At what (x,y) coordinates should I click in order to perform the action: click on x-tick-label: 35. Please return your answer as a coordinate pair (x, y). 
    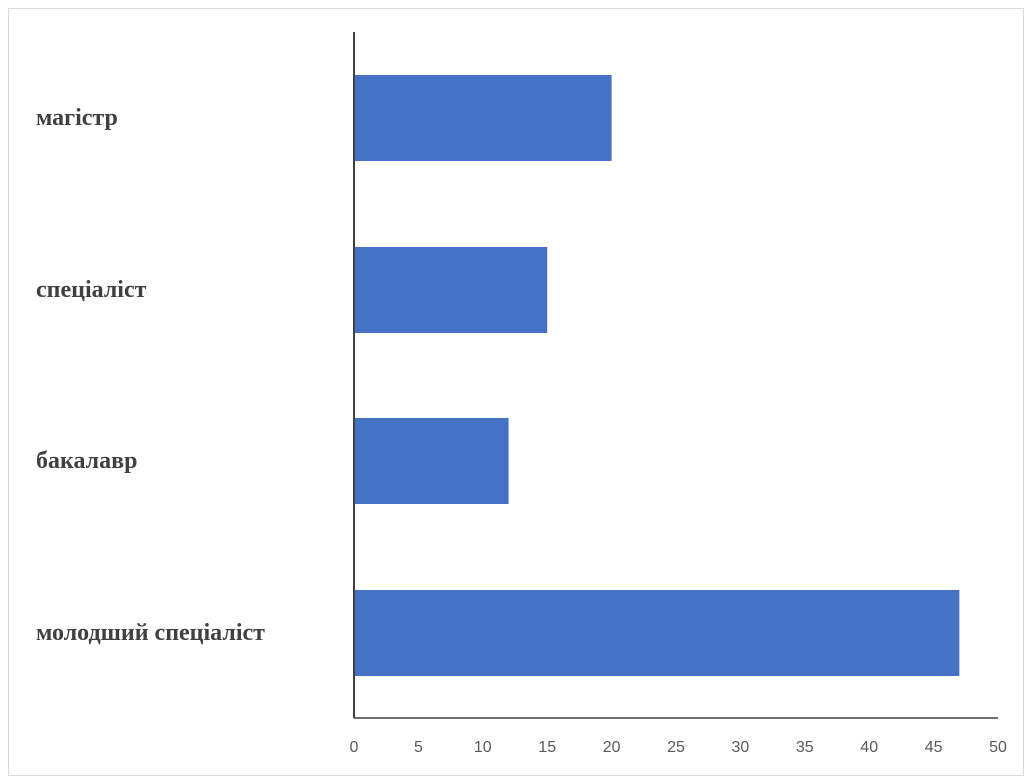
    Looking at the image, I should click on (805, 747).